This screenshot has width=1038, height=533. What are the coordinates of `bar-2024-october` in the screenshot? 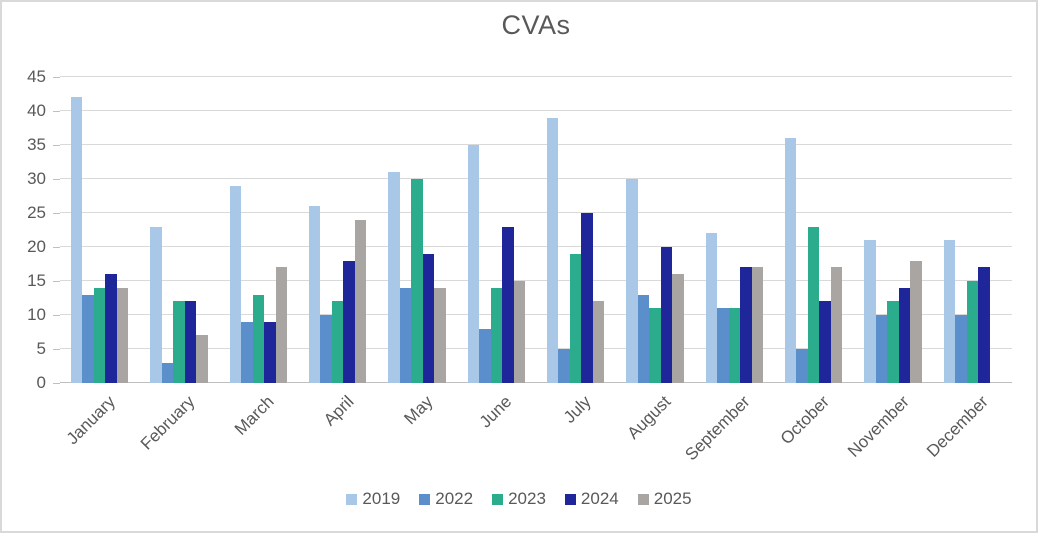 It's located at (825, 342).